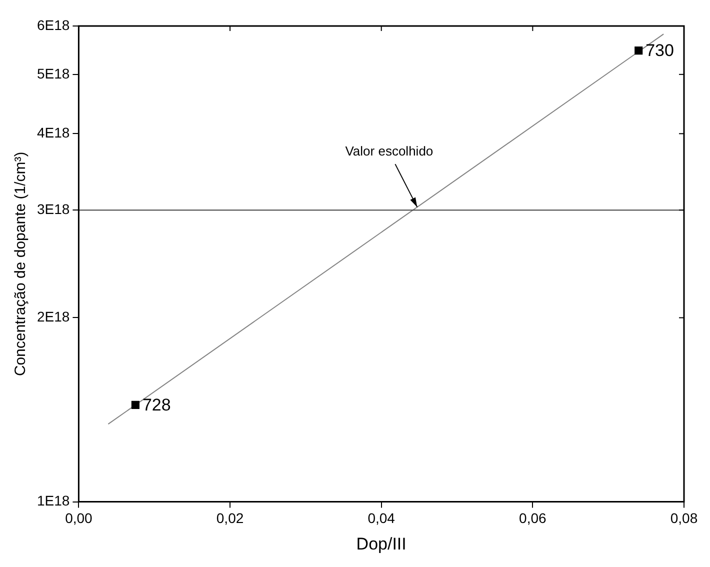 The height and width of the screenshot is (567, 710). Describe the element at coordinates (53, 24) in the screenshot. I see `y-tick-label: 6E18` at that location.